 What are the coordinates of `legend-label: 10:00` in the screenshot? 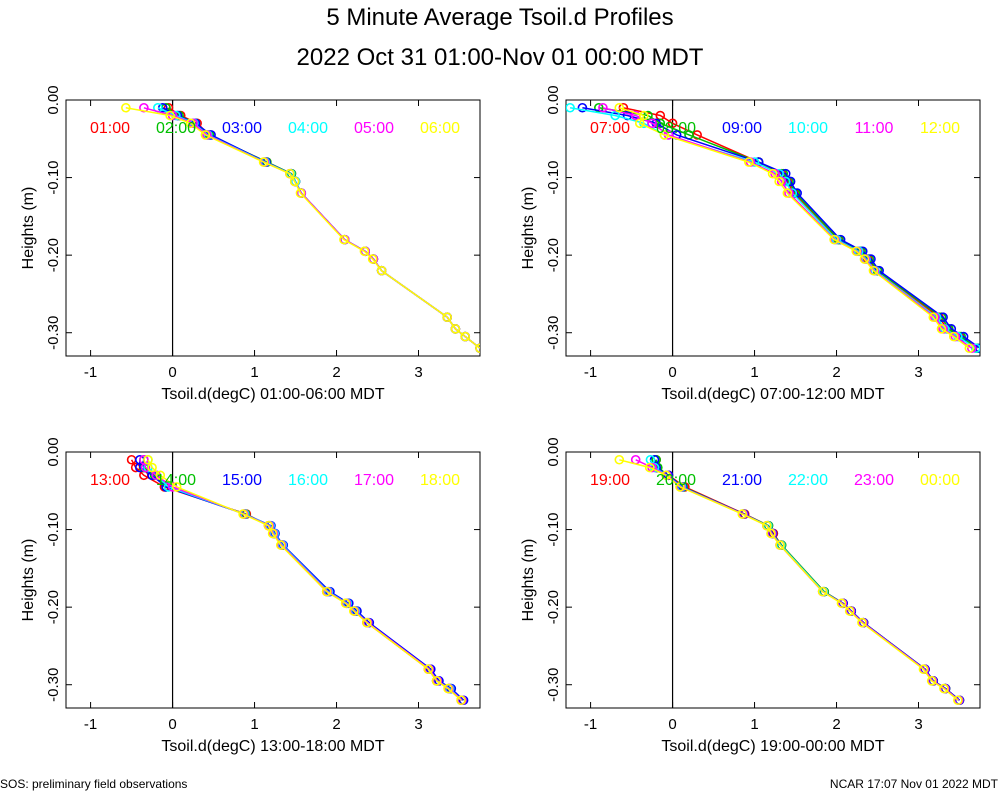 It's located at (808, 128).